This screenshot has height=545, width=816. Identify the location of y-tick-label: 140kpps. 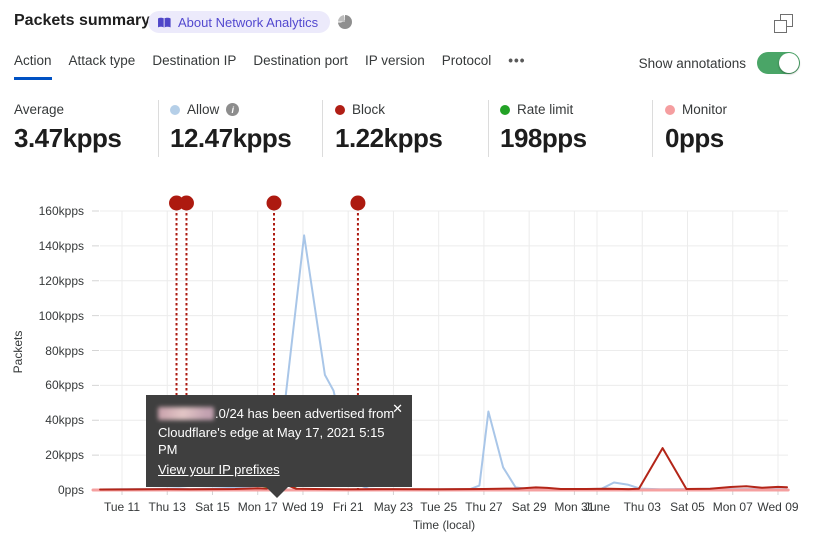
(61, 245).